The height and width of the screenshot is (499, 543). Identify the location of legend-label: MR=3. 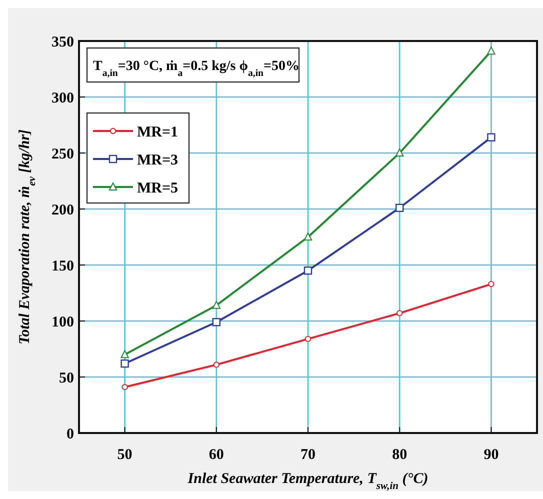
(157, 160).